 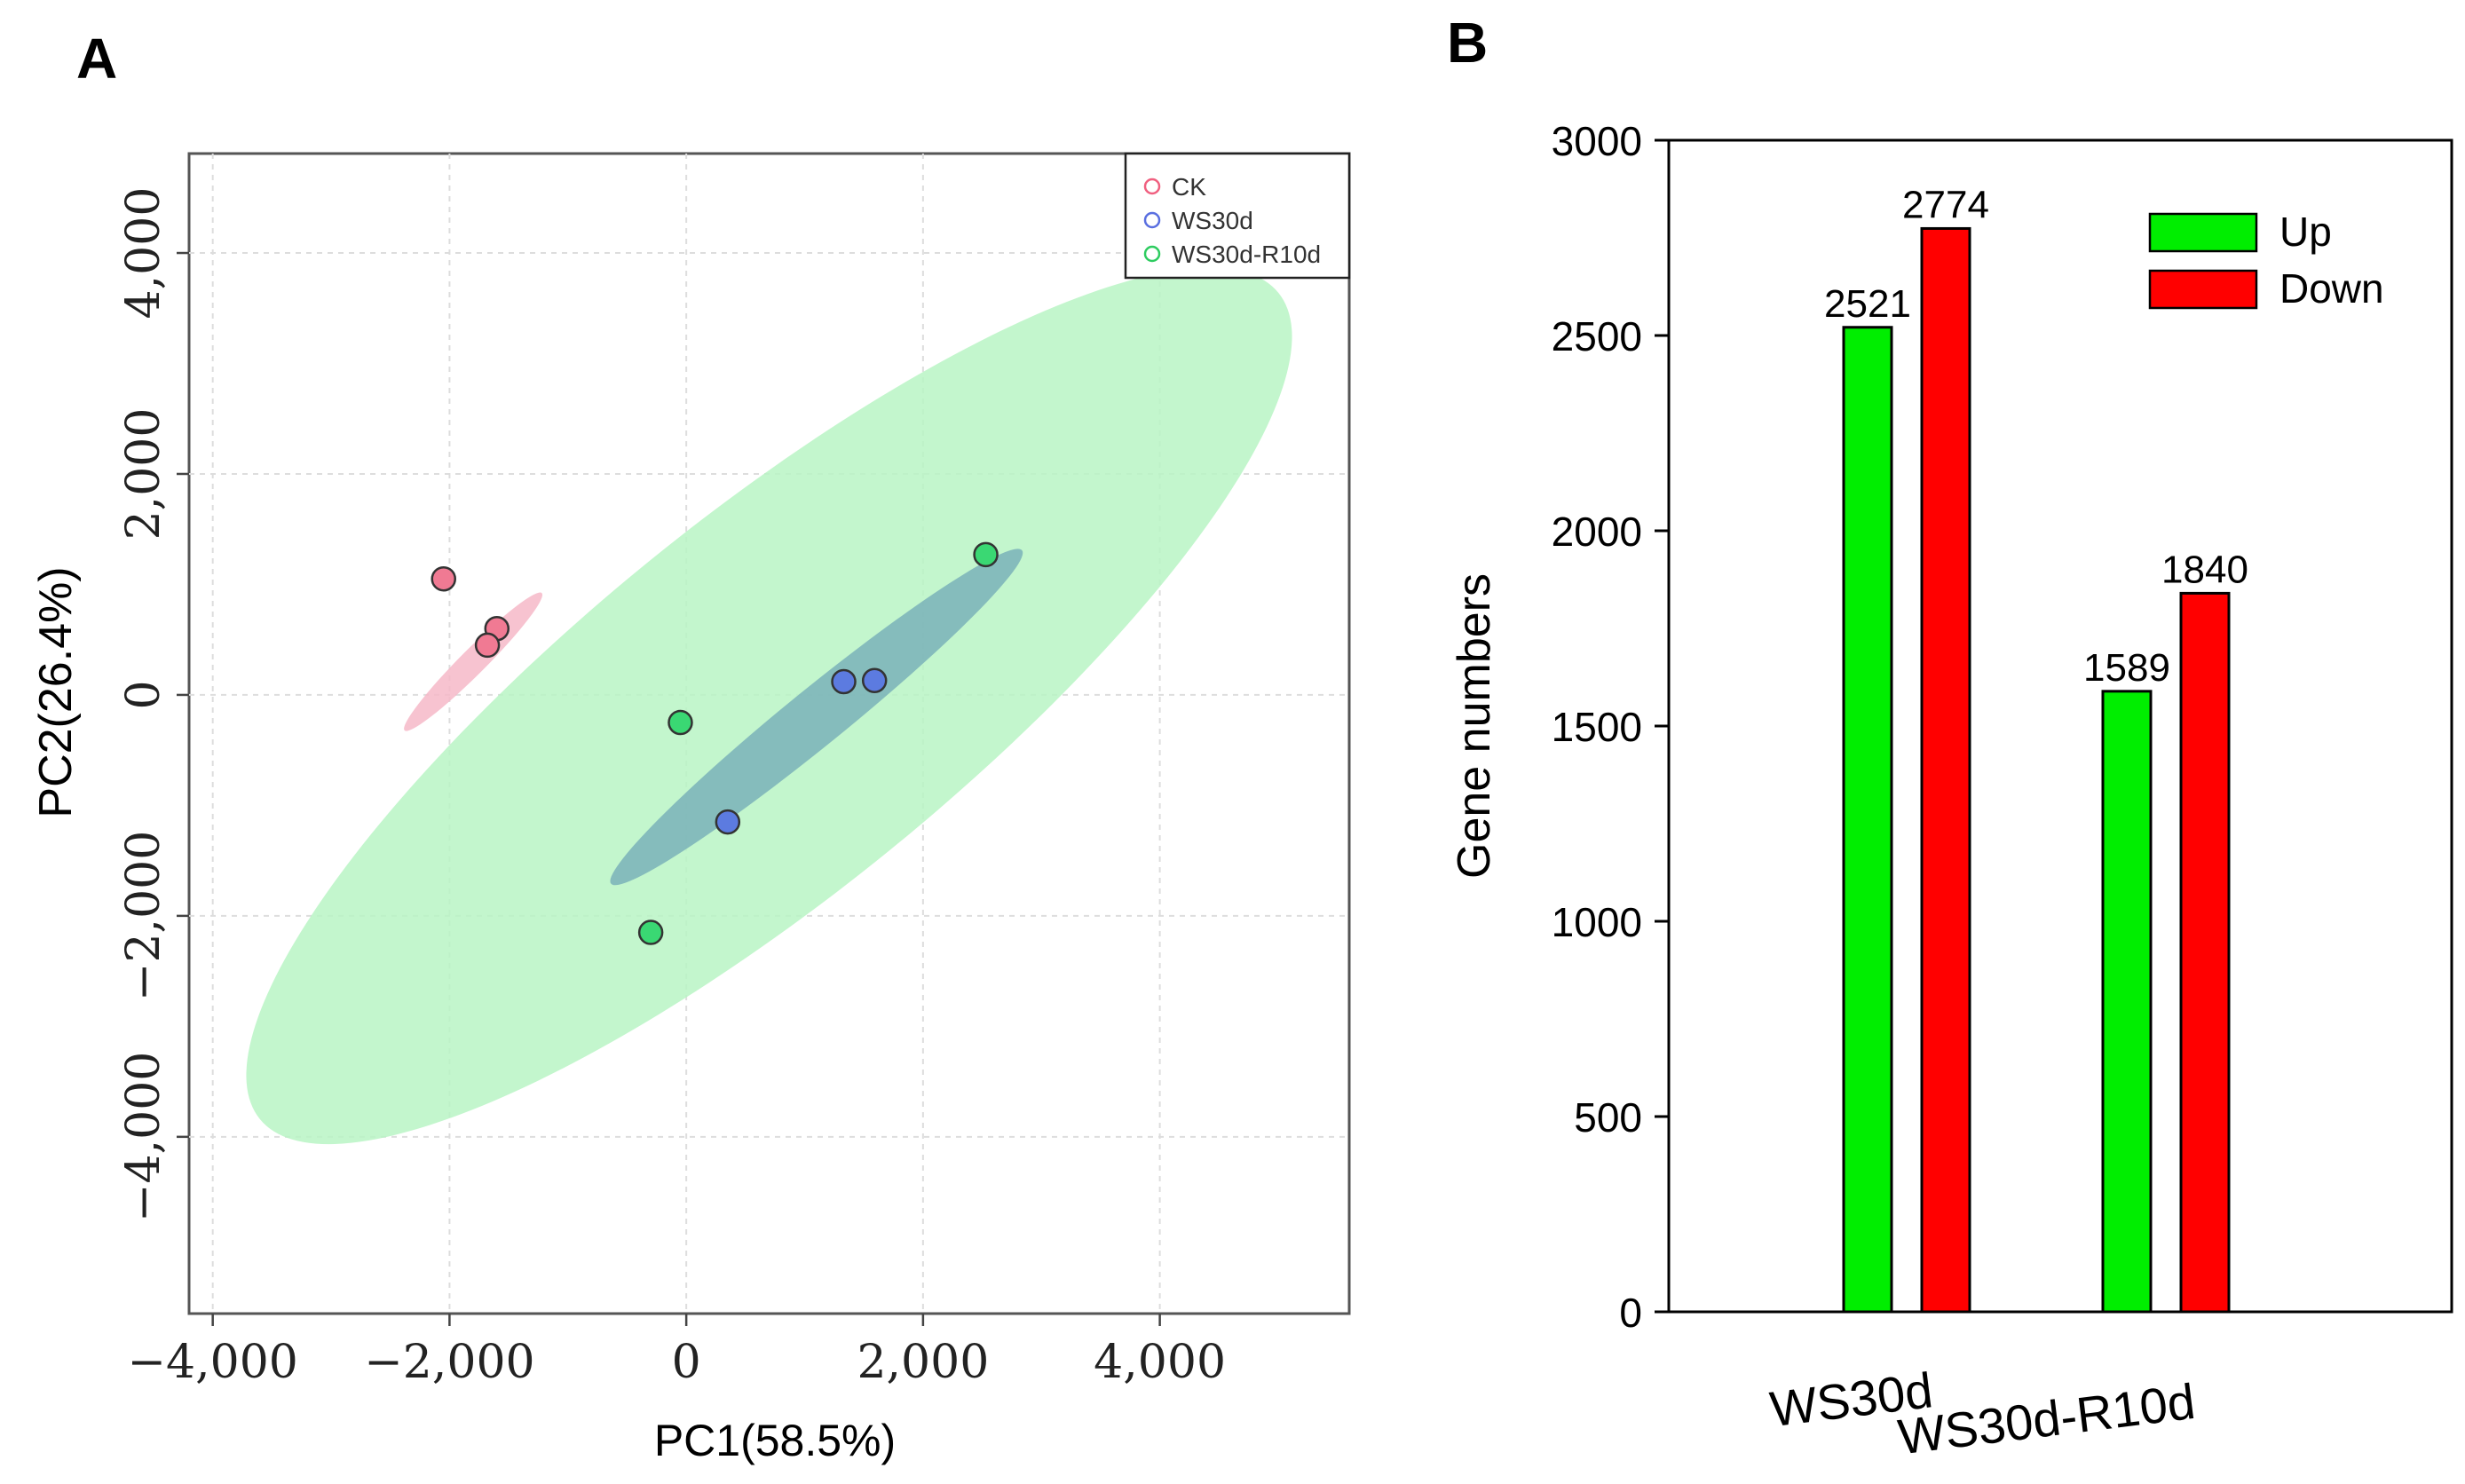 I want to click on pca-legend-label: CK, so click(x=1189, y=187).